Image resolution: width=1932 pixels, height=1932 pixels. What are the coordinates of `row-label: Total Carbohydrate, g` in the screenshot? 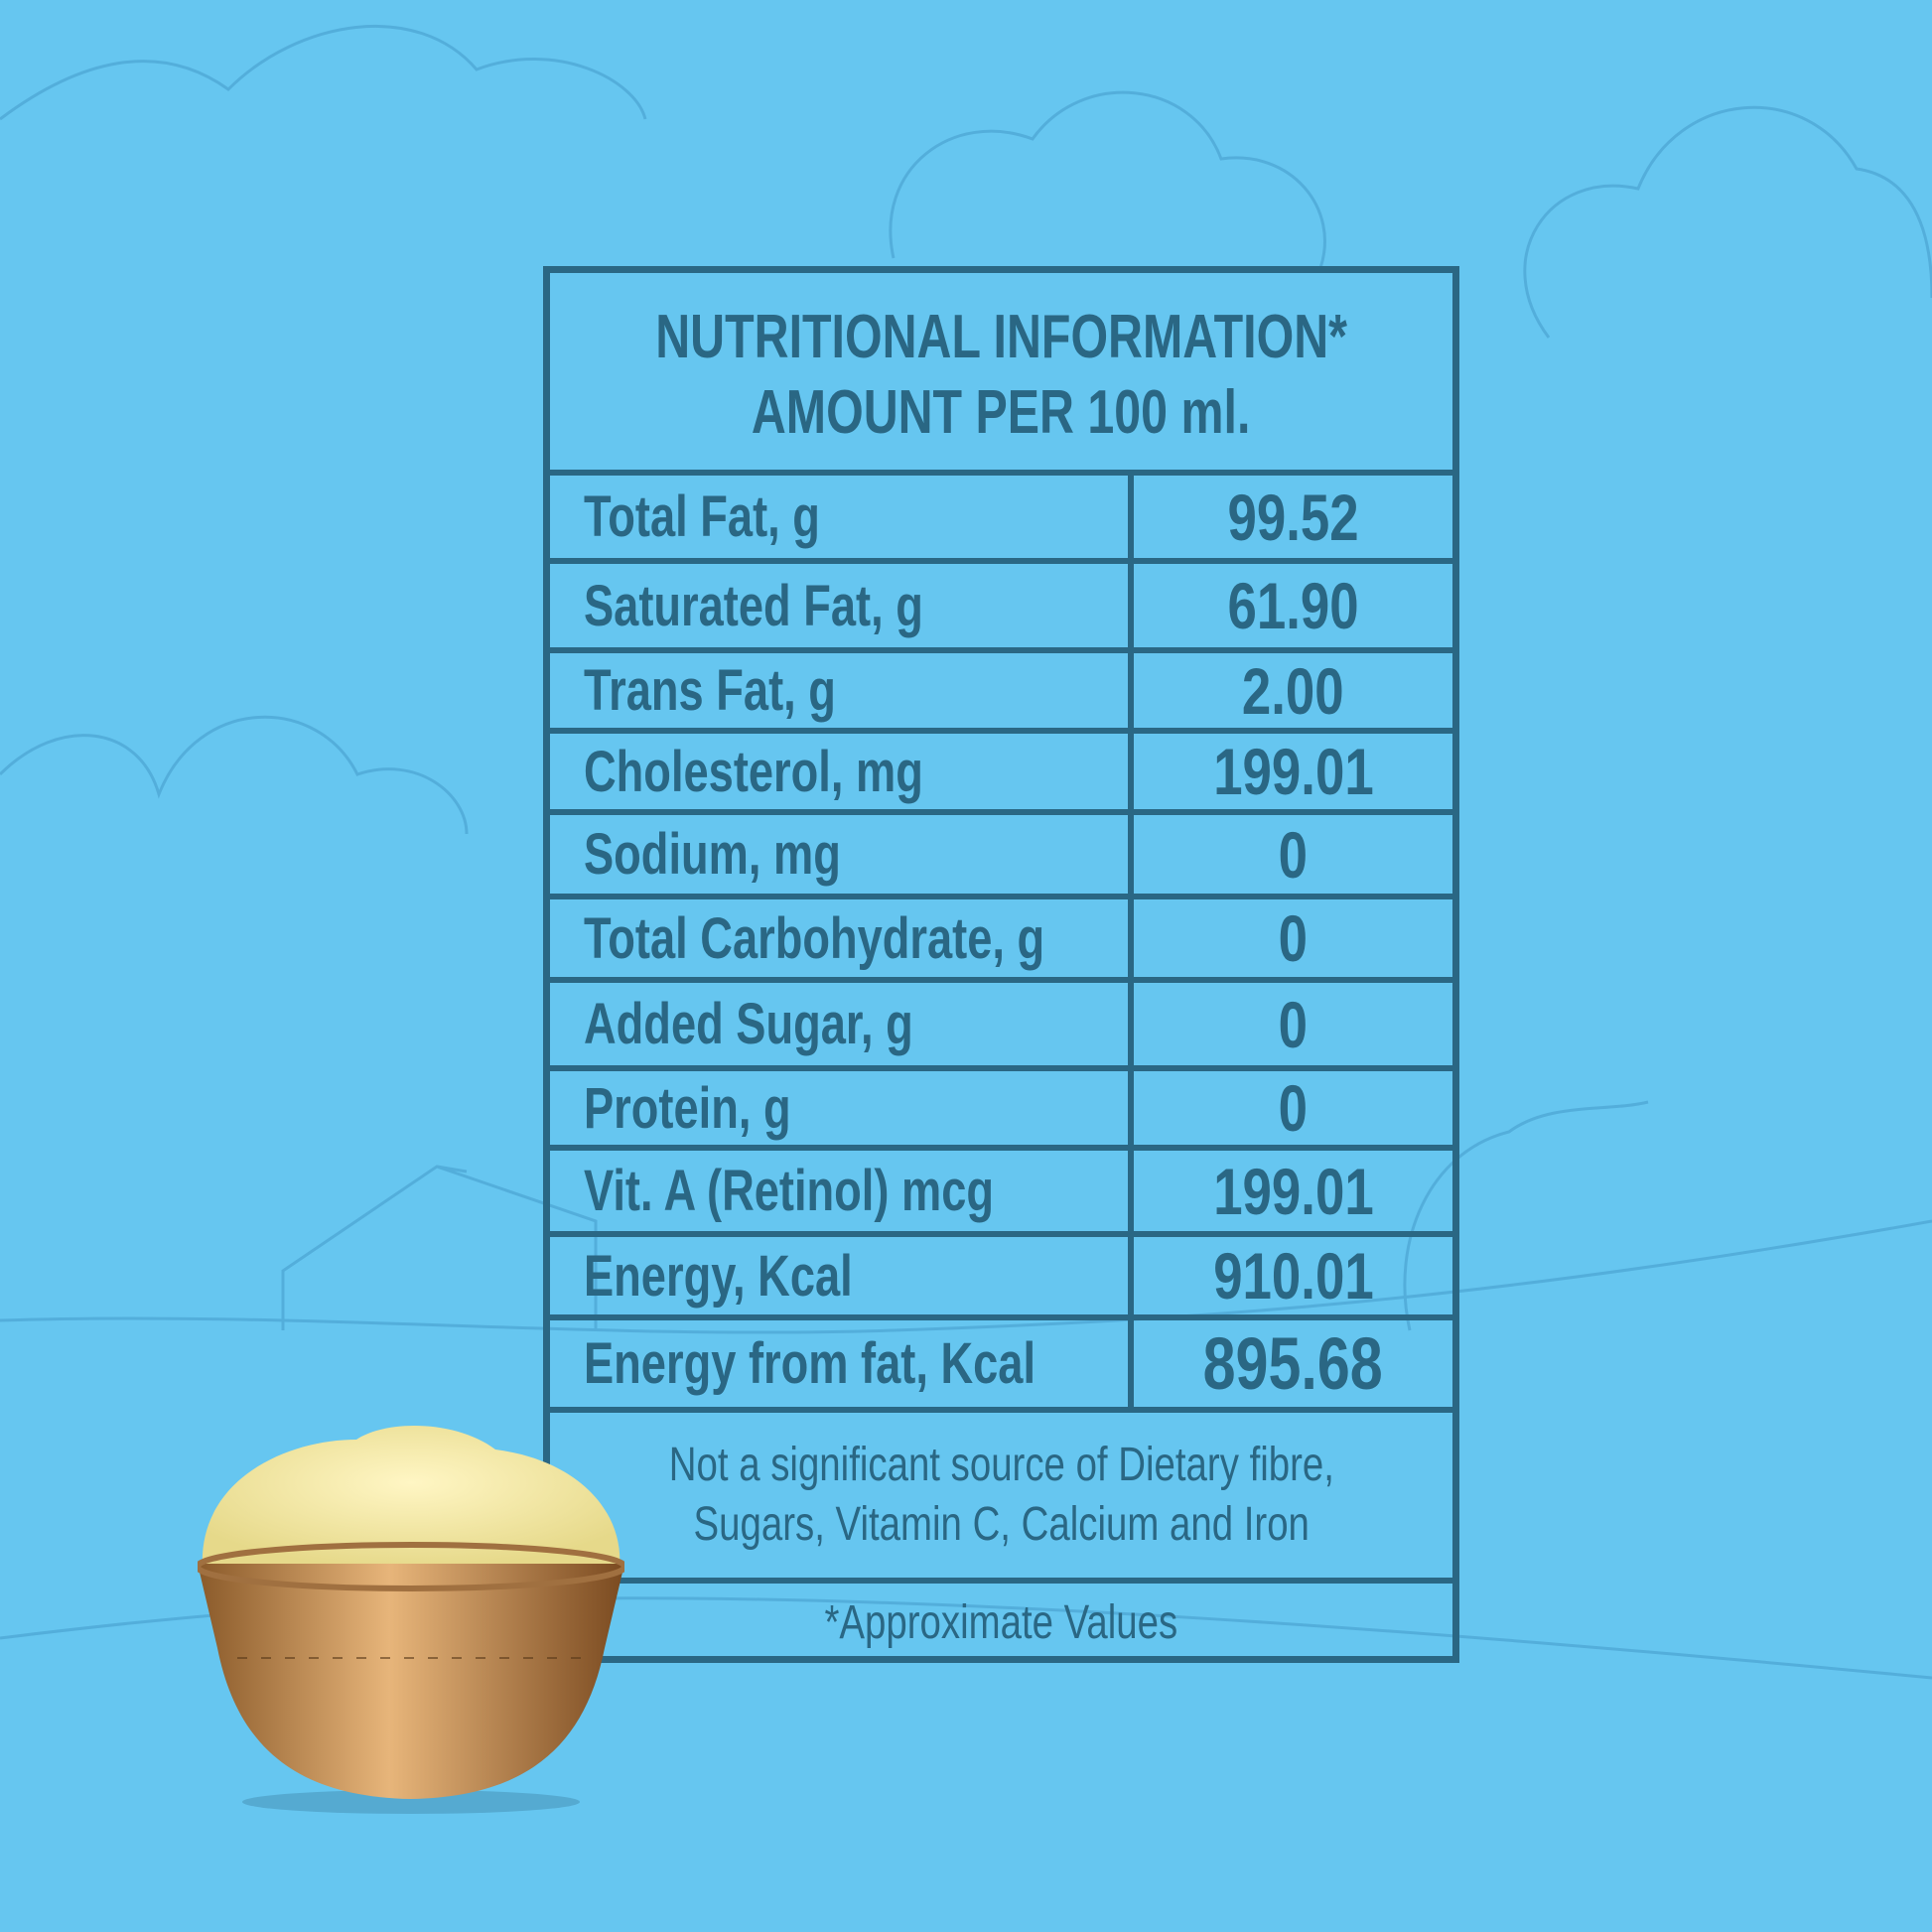 It's located at (814, 938).